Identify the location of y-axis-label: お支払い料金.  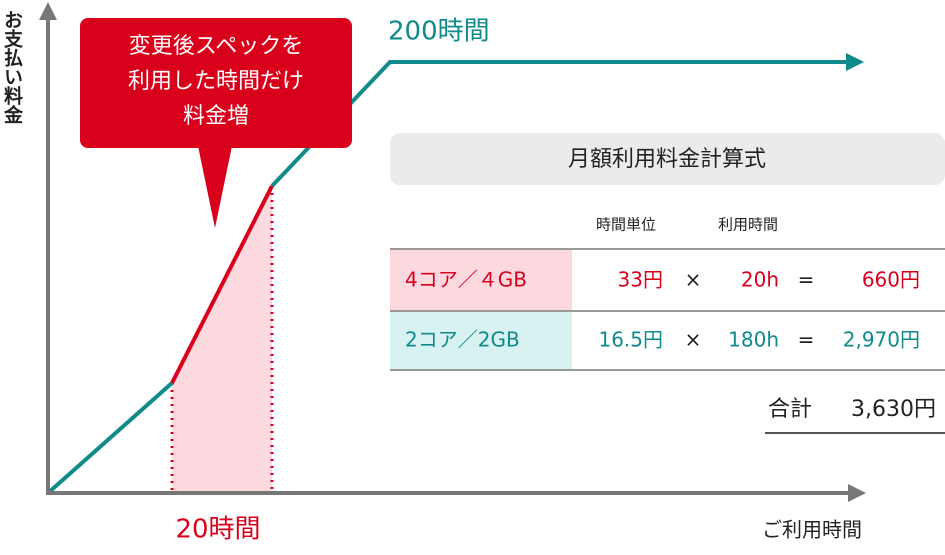
(12, 67).